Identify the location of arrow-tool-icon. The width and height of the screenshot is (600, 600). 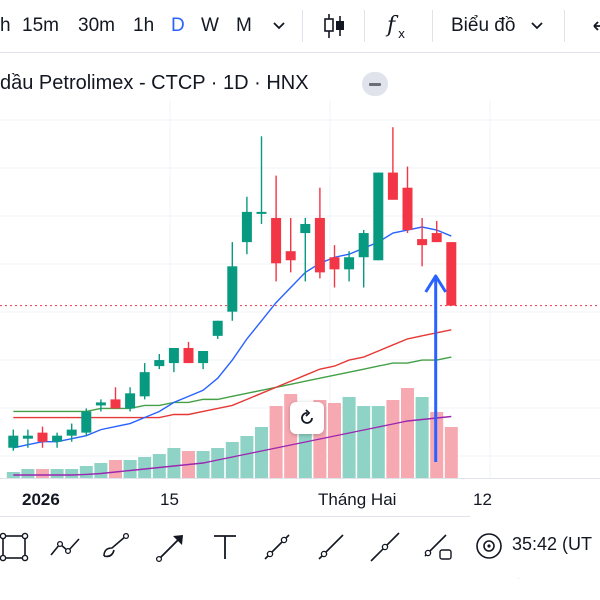
(171, 547).